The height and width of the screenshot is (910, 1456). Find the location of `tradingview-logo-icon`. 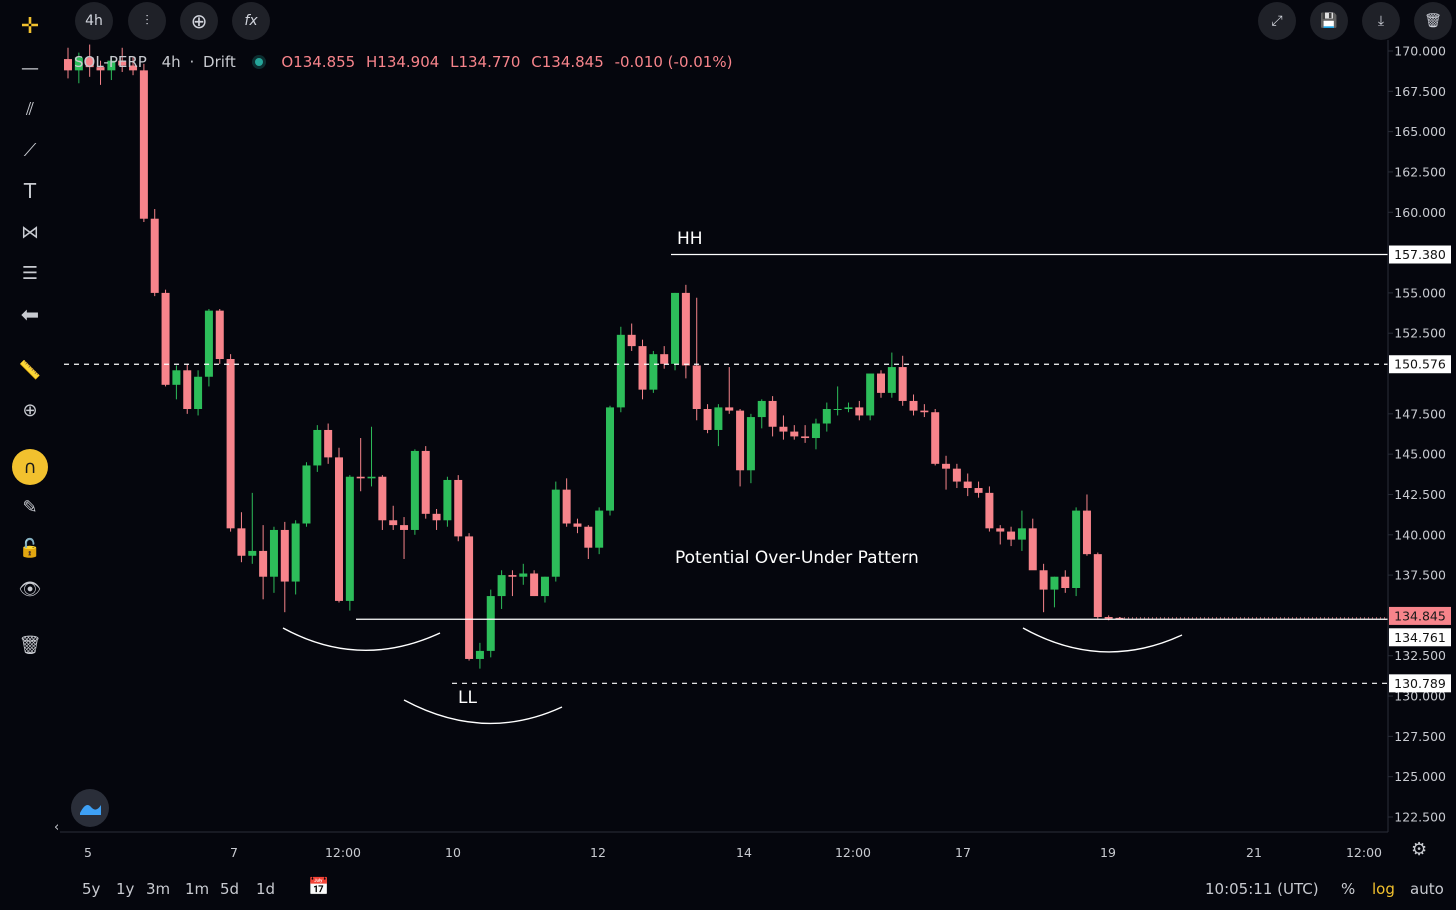

tradingview-logo-icon is located at coordinates (90, 808).